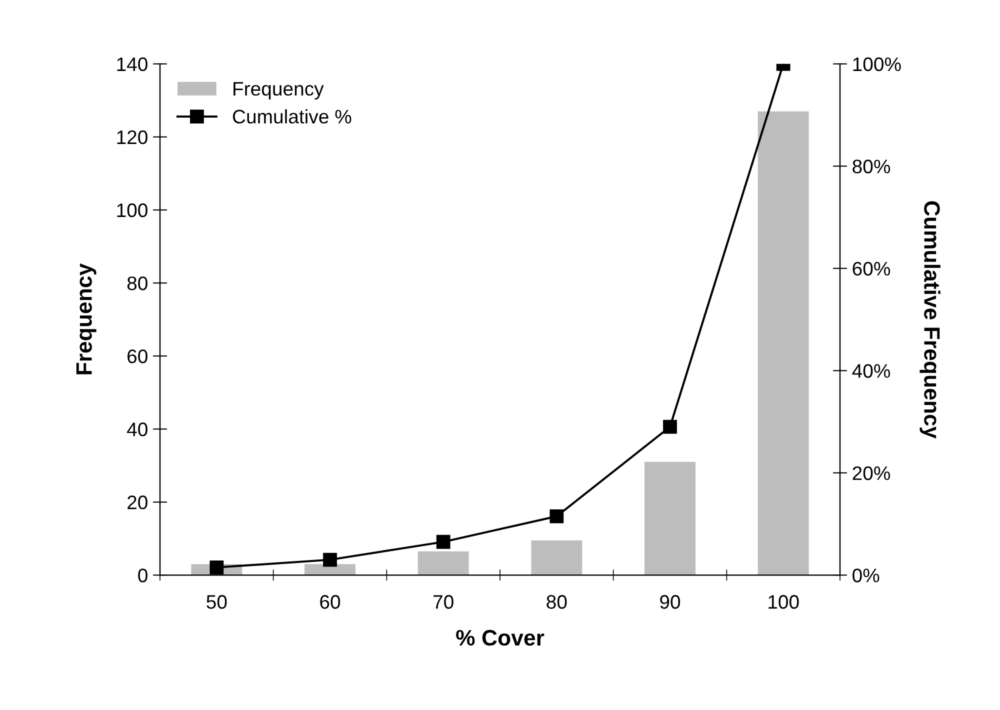 The height and width of the screenshot is (710, 1000). What do you see at coordinates (556, 602) in the screenshot?
I see `x-tick-label: 80` at bounding box center [556, 602].